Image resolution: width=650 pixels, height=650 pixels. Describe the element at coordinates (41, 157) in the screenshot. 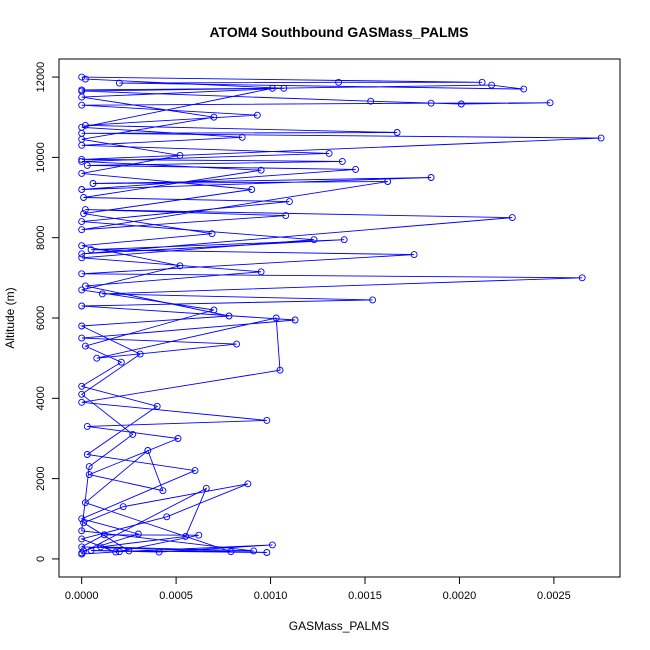

I see `y-tick-label: 10000` at that location.